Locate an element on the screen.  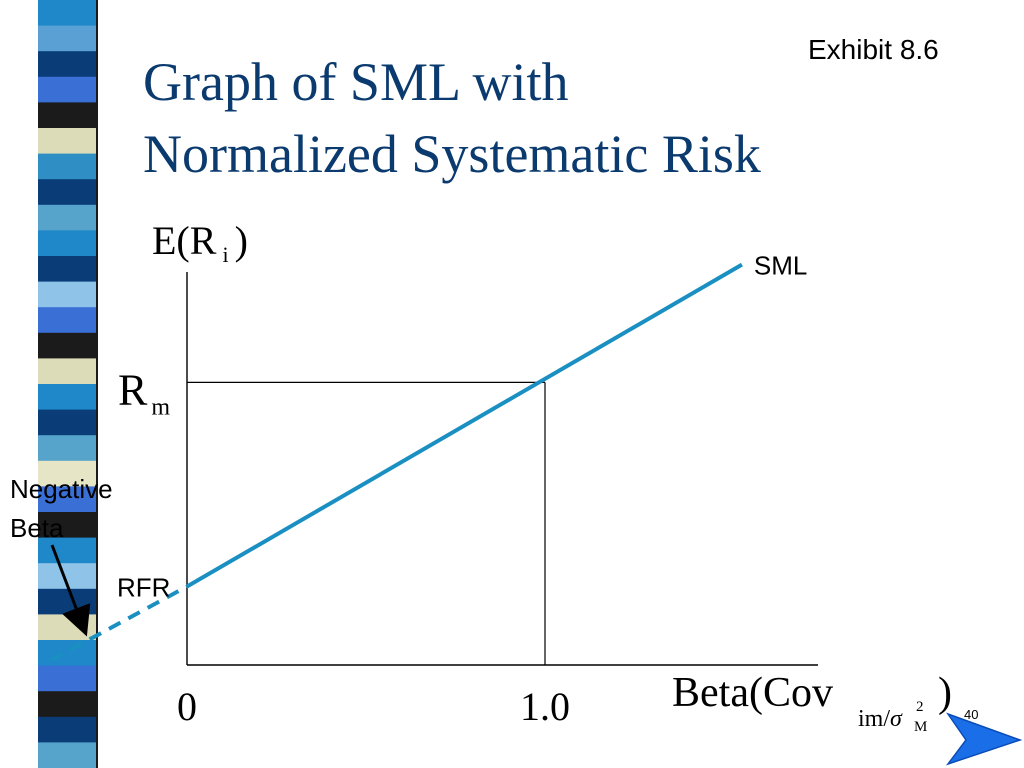
x-axis-label: Beta(Cov is located at coordinates (752, 693).